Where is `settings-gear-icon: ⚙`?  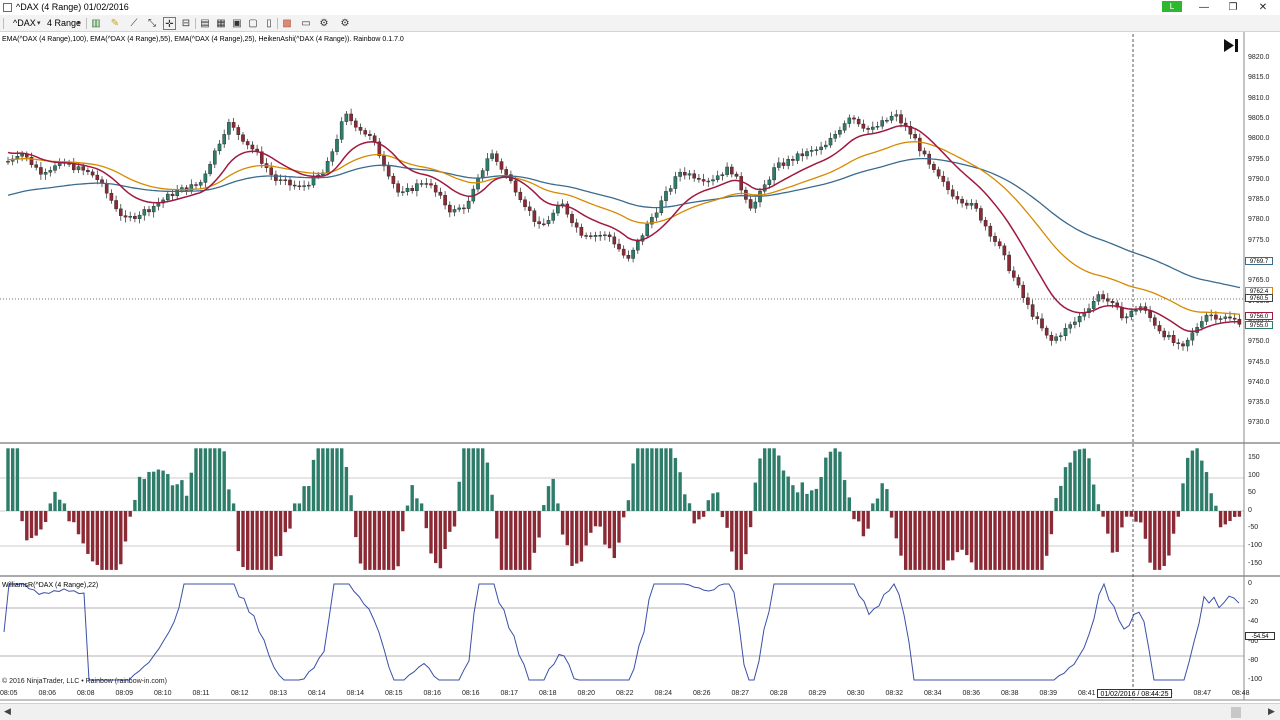 settings-gear-icon: ⚙ is located at coordinates (345, 23).